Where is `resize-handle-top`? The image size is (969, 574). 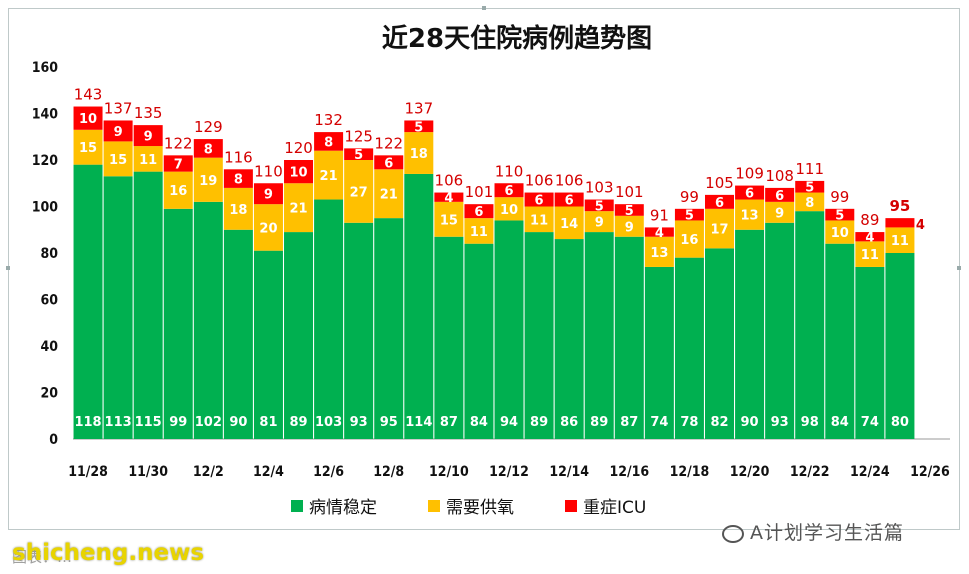 resize-handle-top is located at coordinates (484, 8).